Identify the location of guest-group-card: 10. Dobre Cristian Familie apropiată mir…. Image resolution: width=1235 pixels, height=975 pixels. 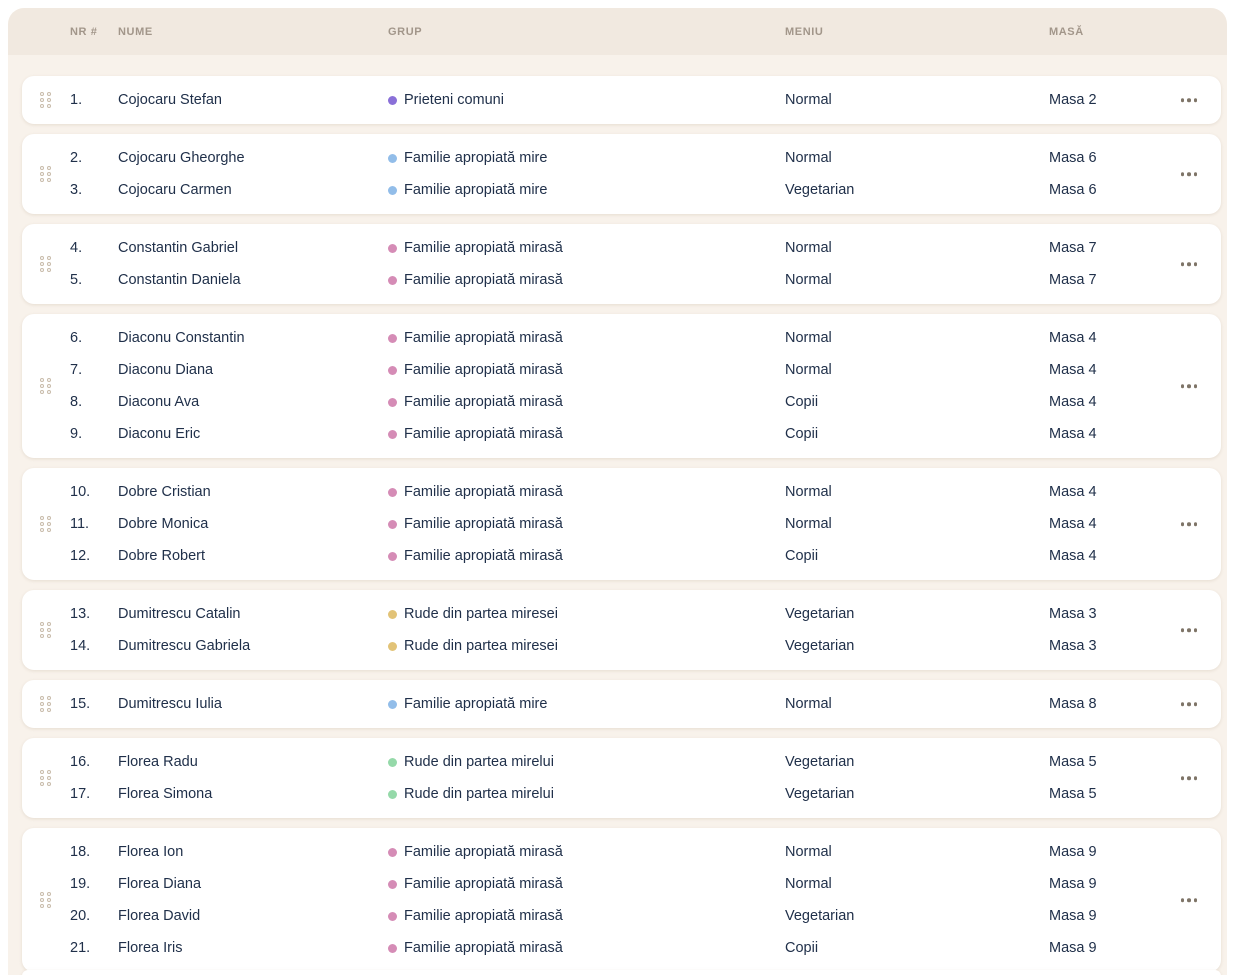
(621, 524).